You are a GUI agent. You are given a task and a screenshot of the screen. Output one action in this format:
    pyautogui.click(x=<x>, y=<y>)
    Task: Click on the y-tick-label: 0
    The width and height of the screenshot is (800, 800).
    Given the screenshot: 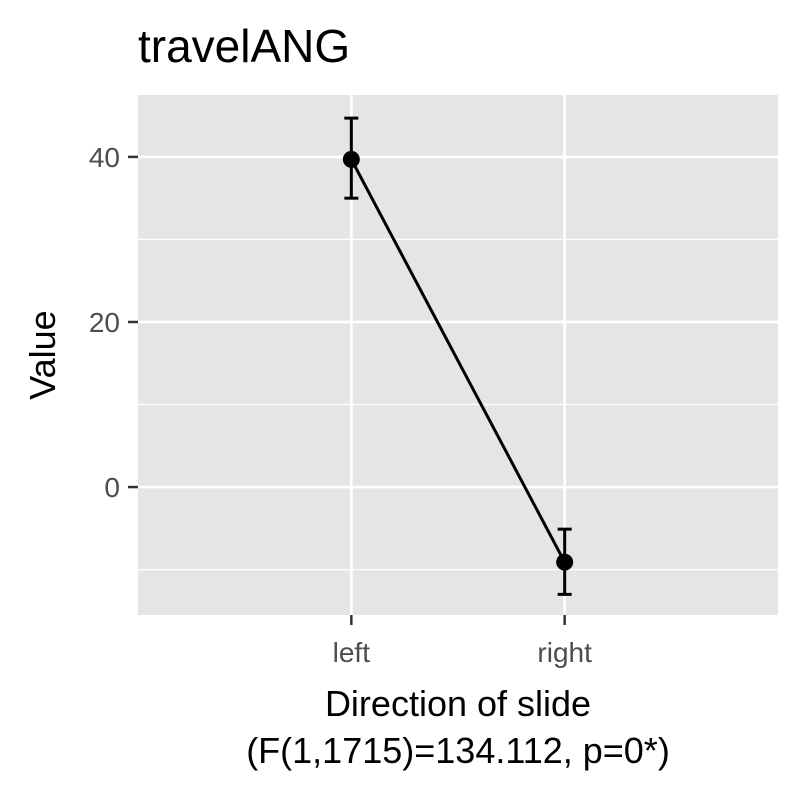 What is the action you would take?
    pyautogui.click(x=112, y=487)
    